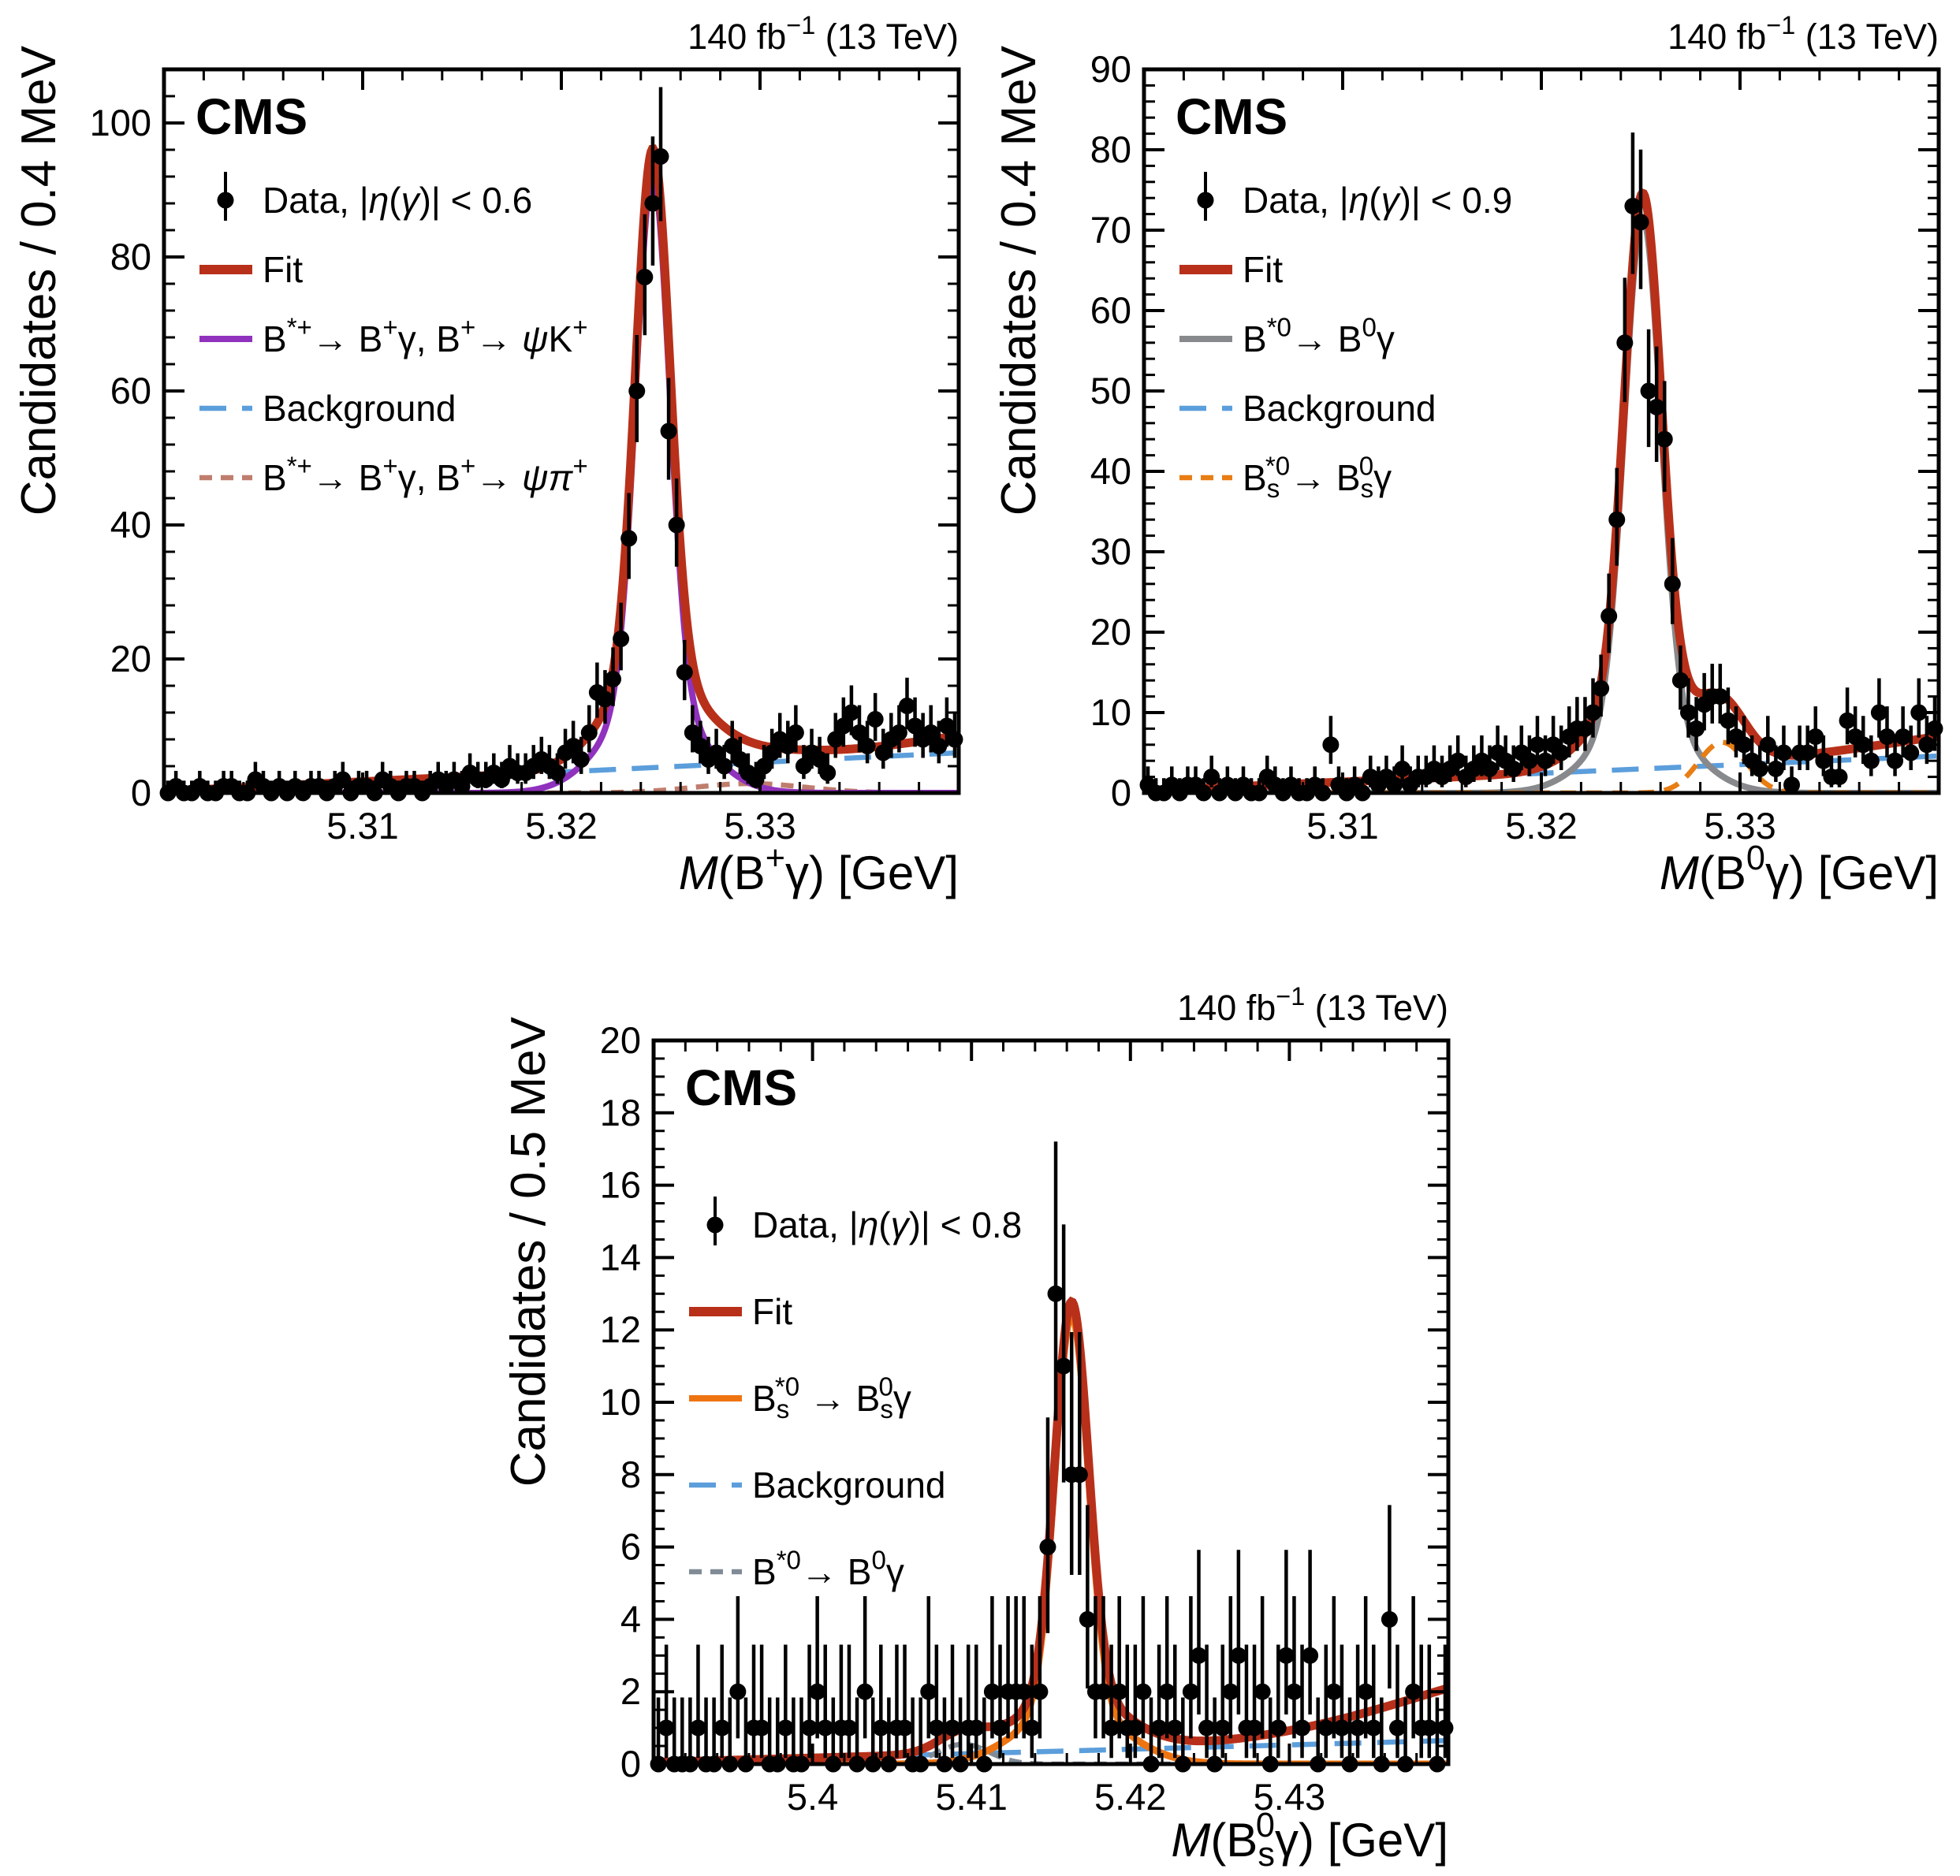 Image resolution: width=1960 pixels, height=1876 pixels. What do you see at coordinates (1110, 712) in the screenshot?
I see `y-tick-label: 10` at bounding box center [1110, 712].